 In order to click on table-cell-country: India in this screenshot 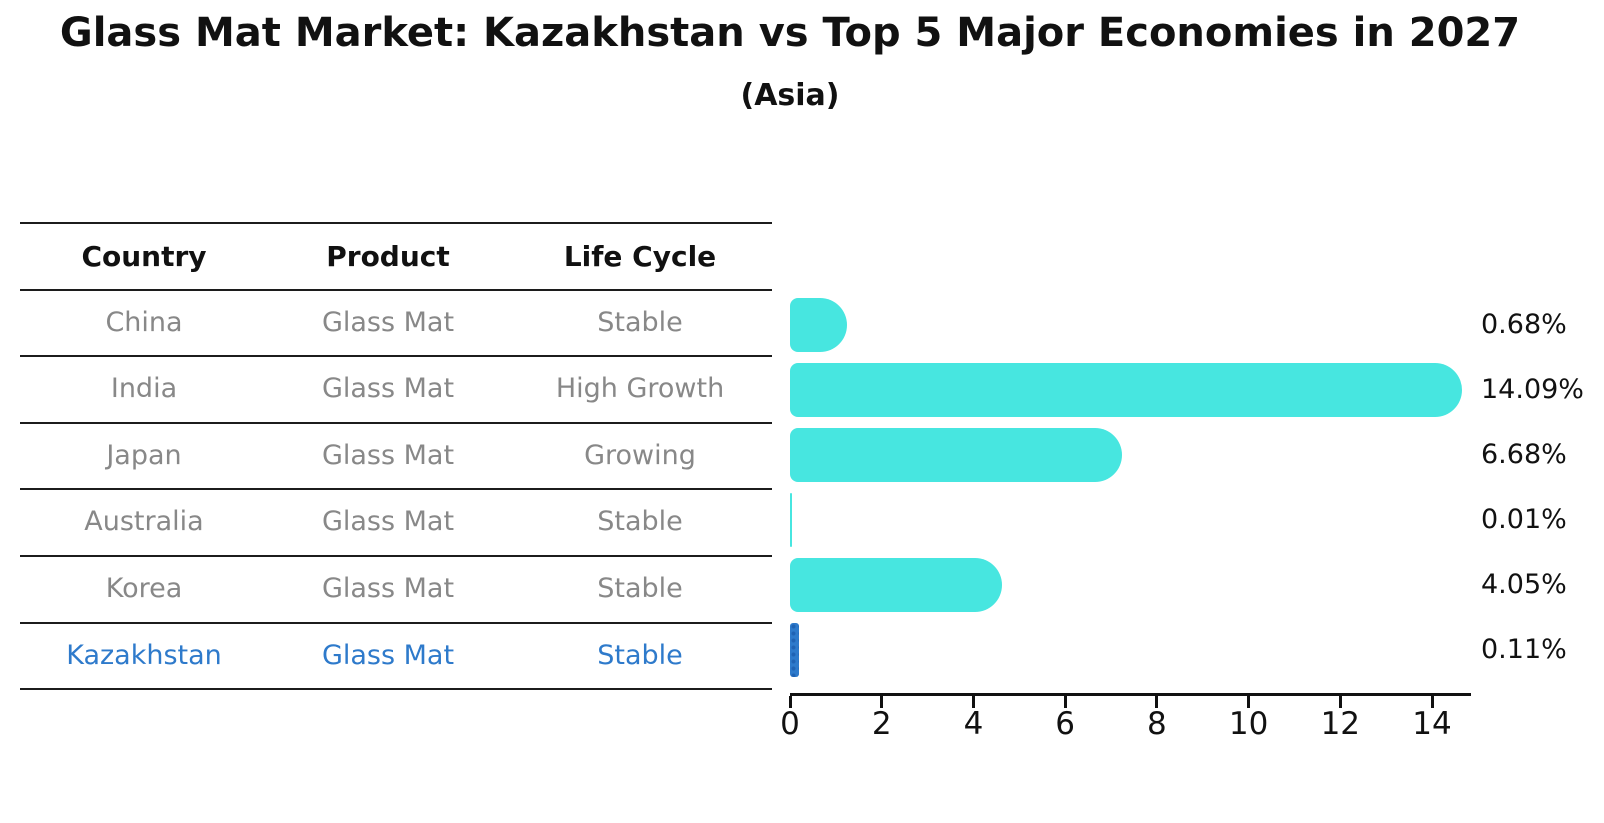, I will do `click(144, 388)`.